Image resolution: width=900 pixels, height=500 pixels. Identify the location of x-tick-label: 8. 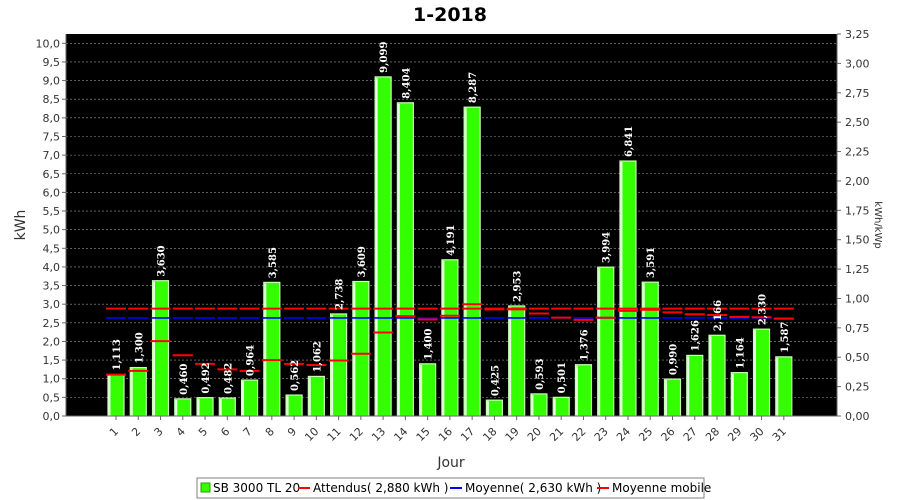
(270, 432).